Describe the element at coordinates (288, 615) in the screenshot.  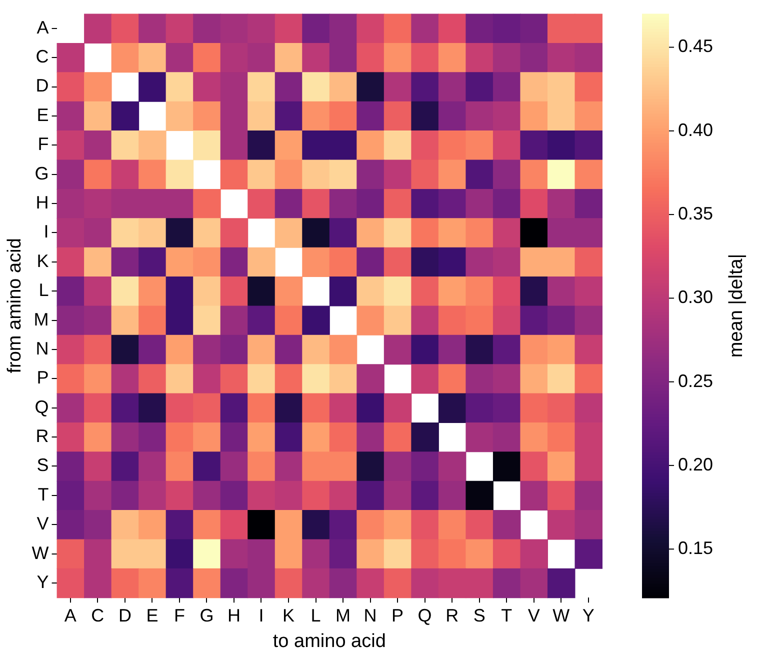
I see `x-tick-label: K` at that location.